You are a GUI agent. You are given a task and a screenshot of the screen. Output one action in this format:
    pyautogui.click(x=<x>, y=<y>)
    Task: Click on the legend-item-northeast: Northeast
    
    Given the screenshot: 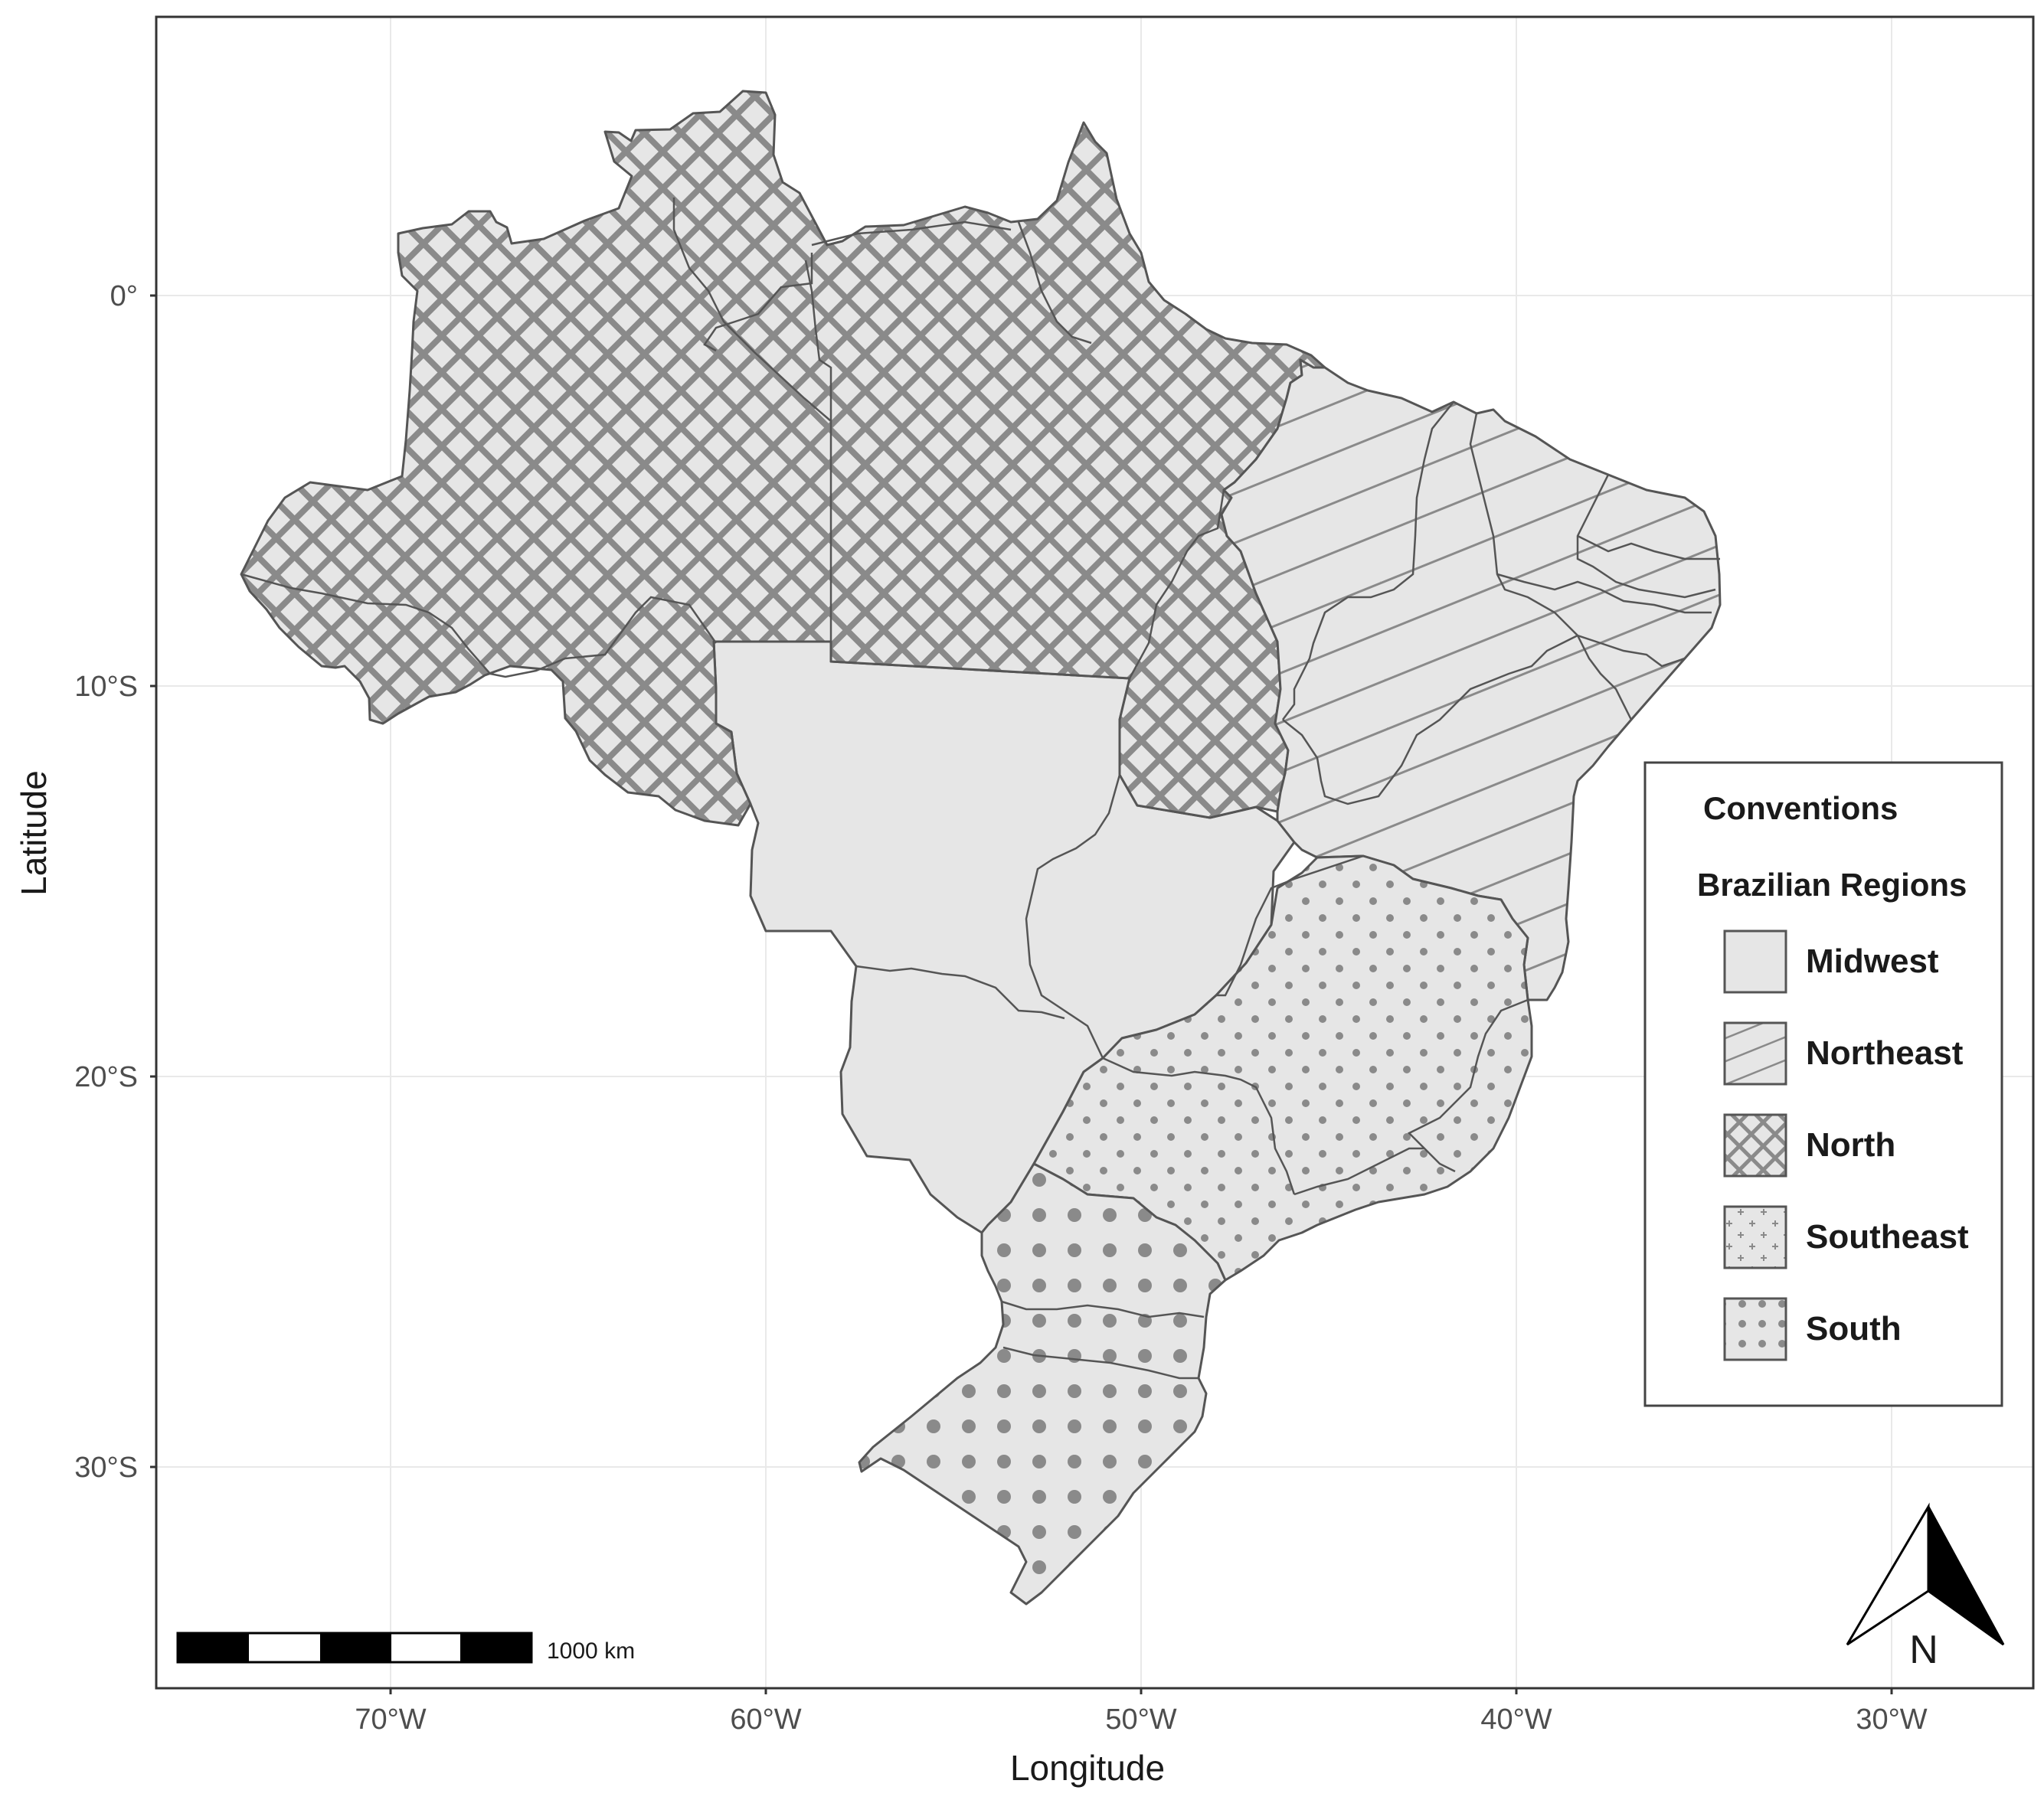 What is the action you would take?
    pyautogui.click(x=1843, y=1053)
    